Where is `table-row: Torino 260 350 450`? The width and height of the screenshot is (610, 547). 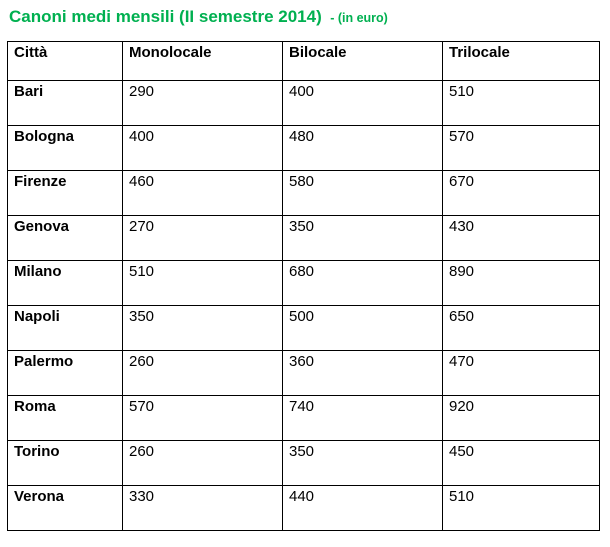
table-row: Torino 260 350 450 is located at coordinates (303, 463).